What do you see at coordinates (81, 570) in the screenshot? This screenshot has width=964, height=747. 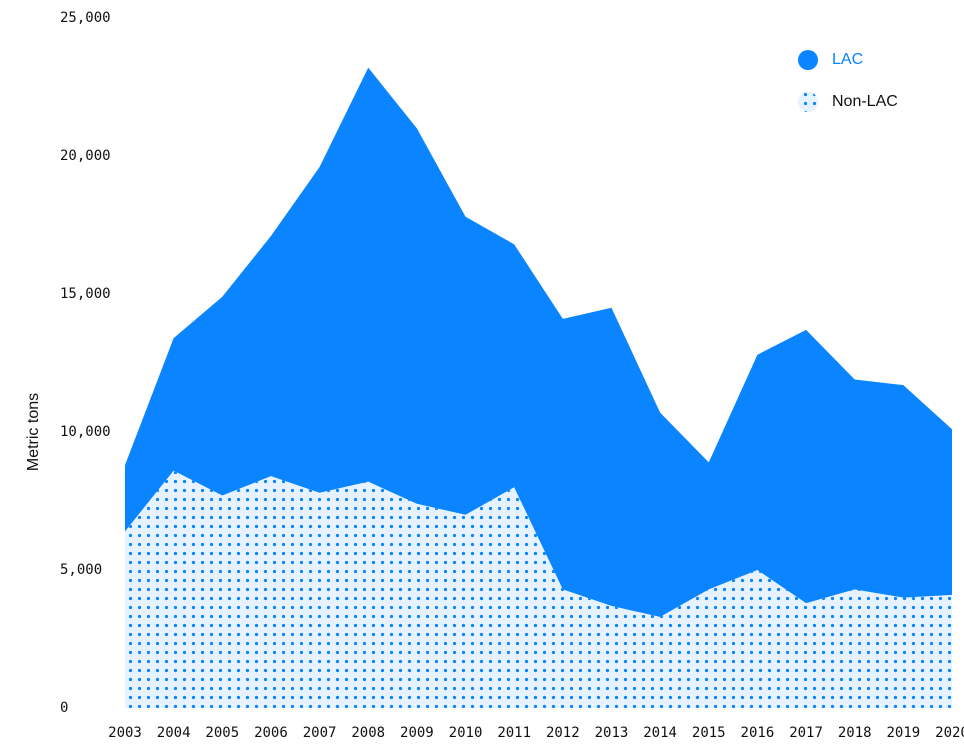 I see `y-tick-label: 5,000` at bounding box center [81, 570].